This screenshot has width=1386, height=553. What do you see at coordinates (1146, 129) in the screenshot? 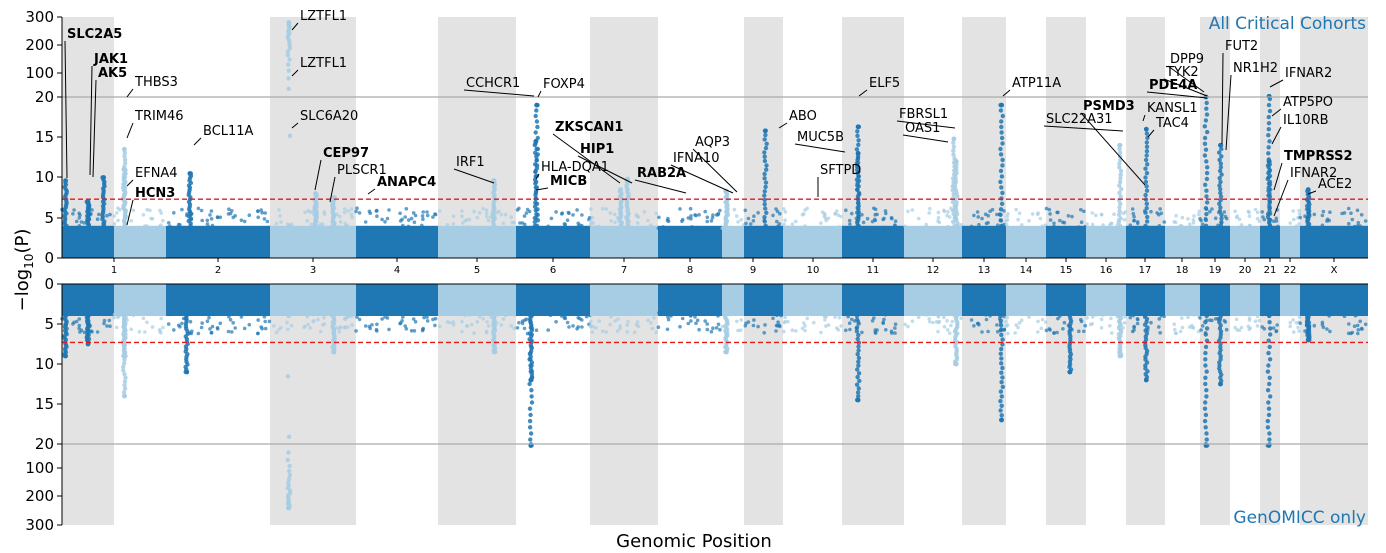
I see `peak-top-point-top` at bounding box center [1146, 129].